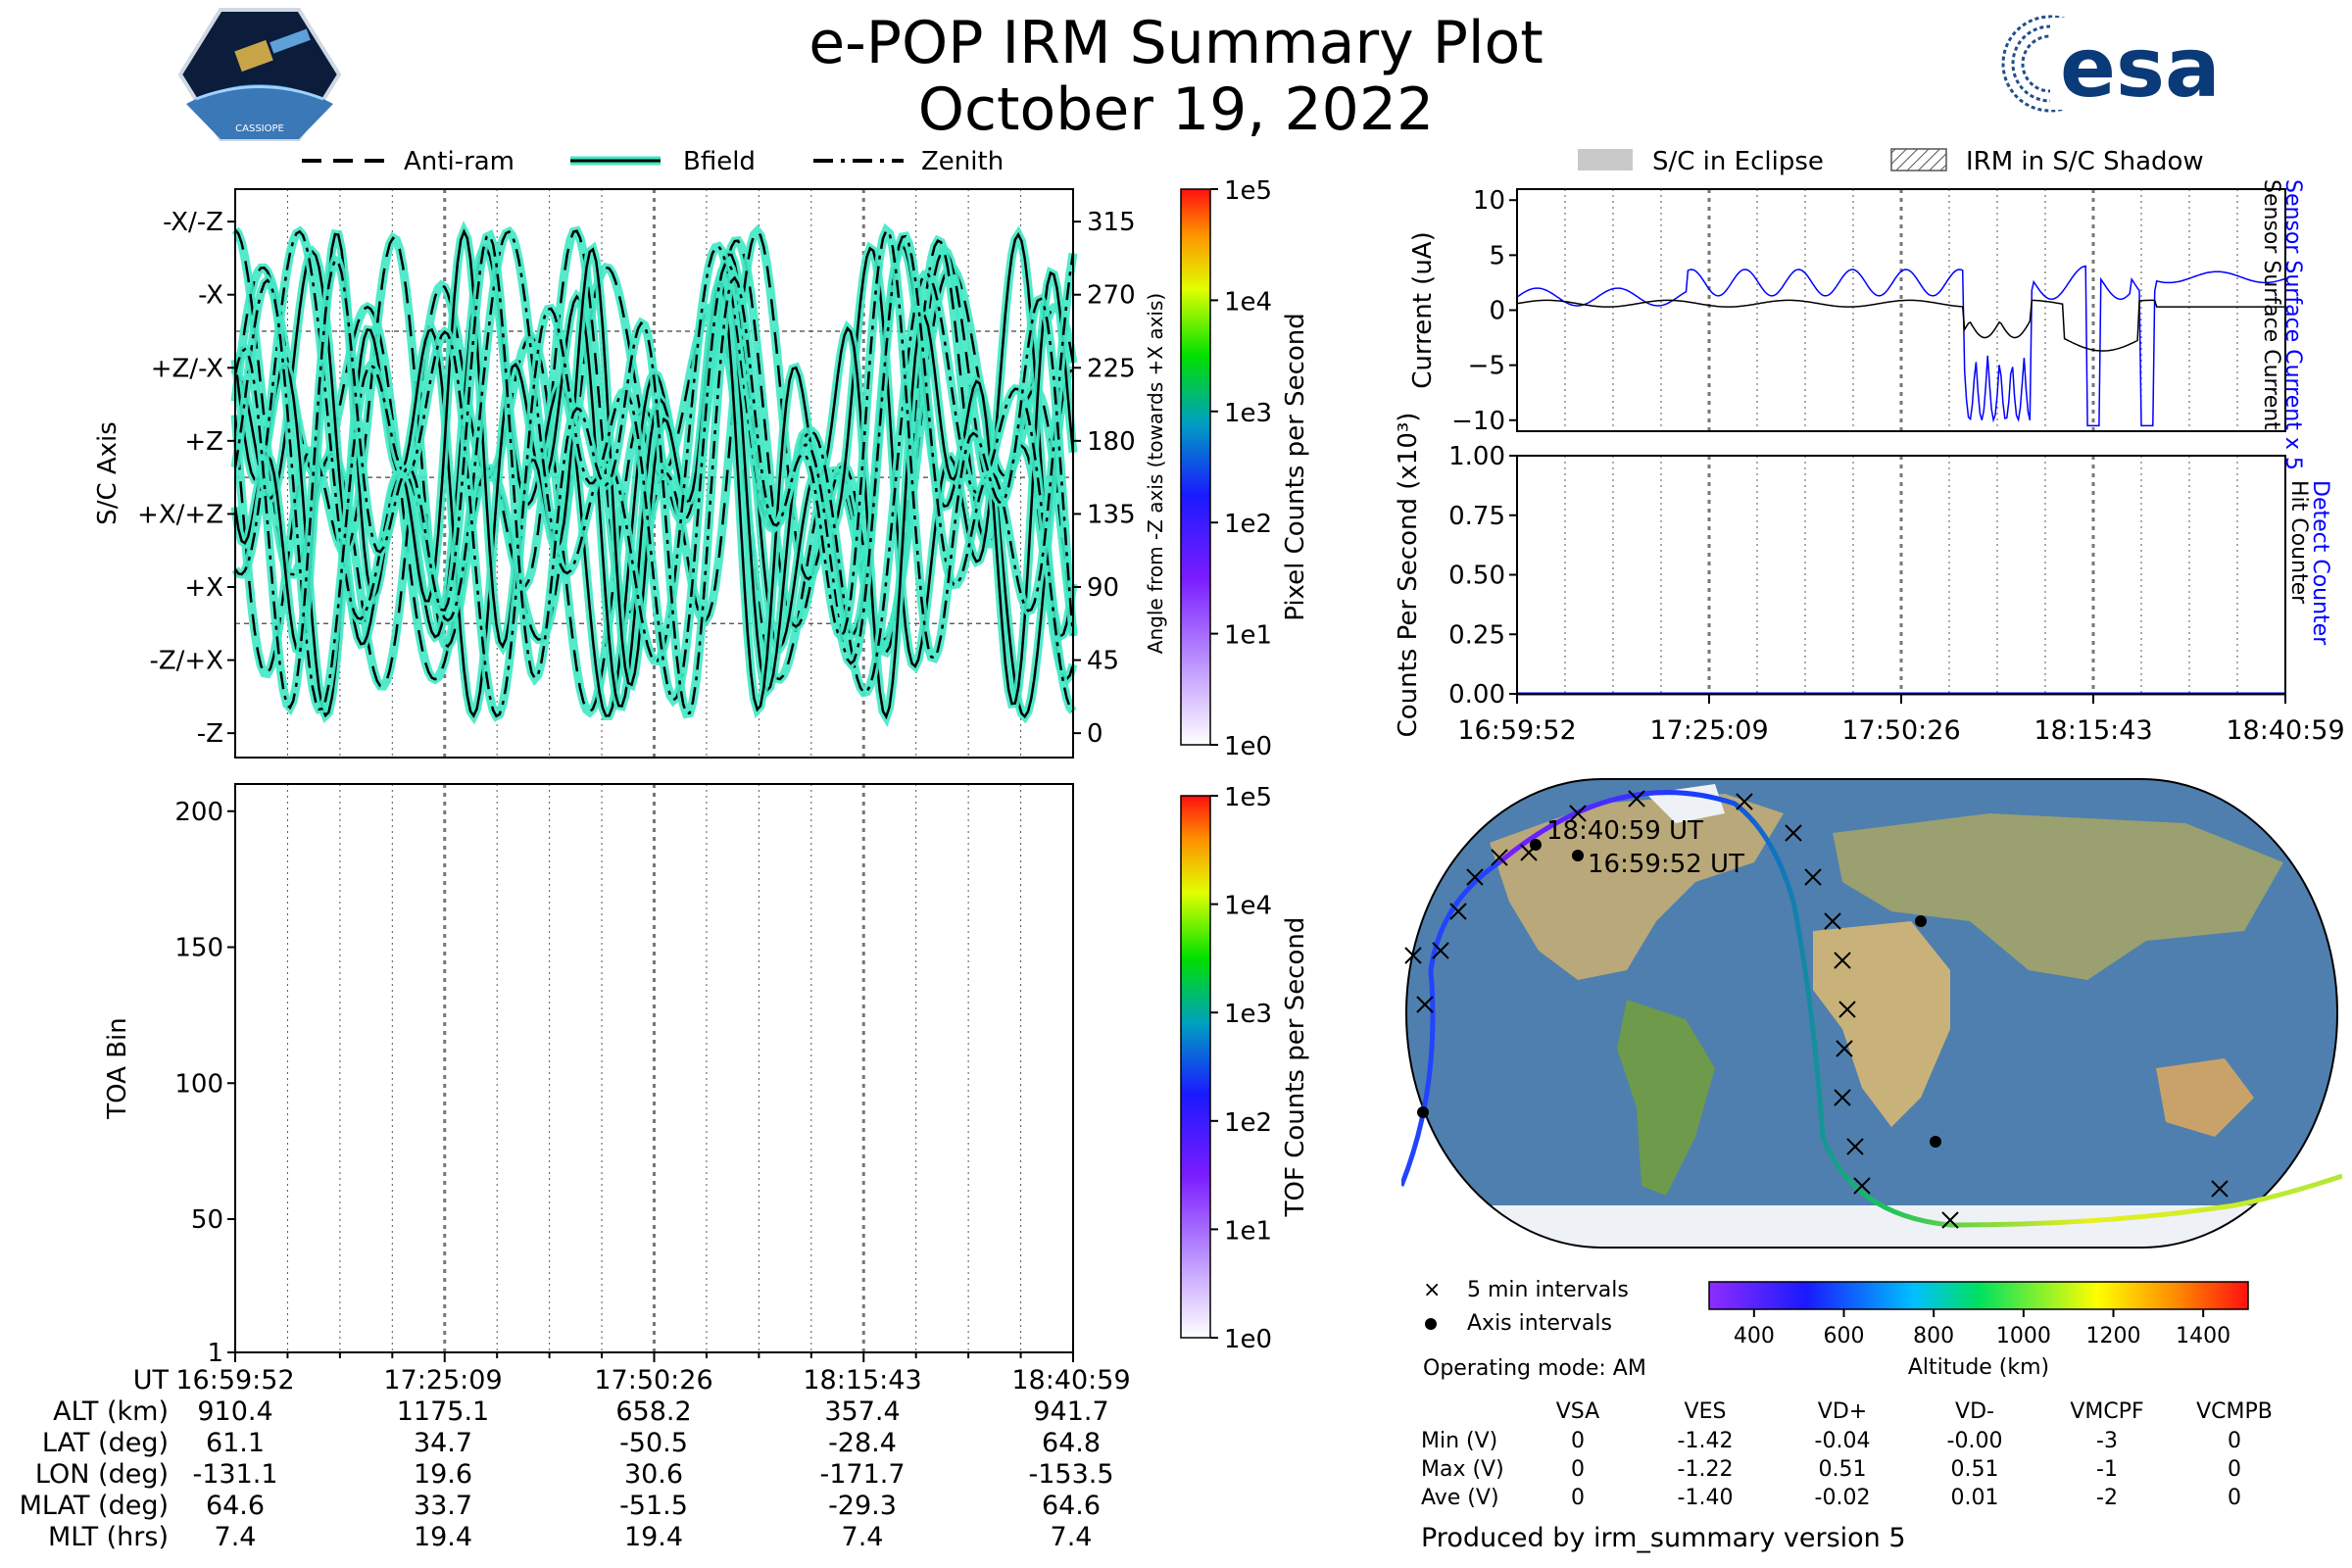  What do you see at coordinates (1103, 588) in the screenshot?
I see `y2-tick-label: 90` at bounding box center [1103, 588].